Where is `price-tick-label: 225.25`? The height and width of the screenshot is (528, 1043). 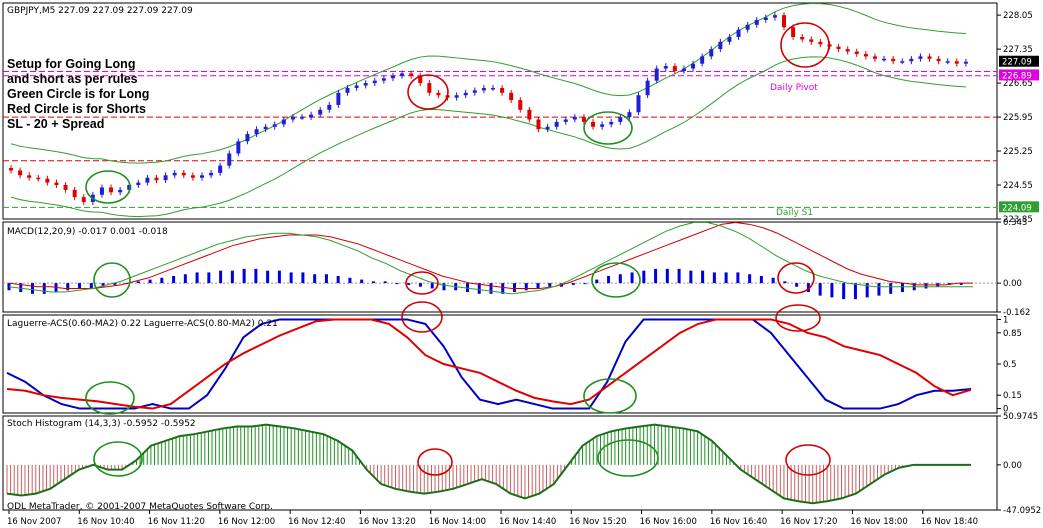
price-tick-label: 225.25 is located at coordinates (1018, 152).